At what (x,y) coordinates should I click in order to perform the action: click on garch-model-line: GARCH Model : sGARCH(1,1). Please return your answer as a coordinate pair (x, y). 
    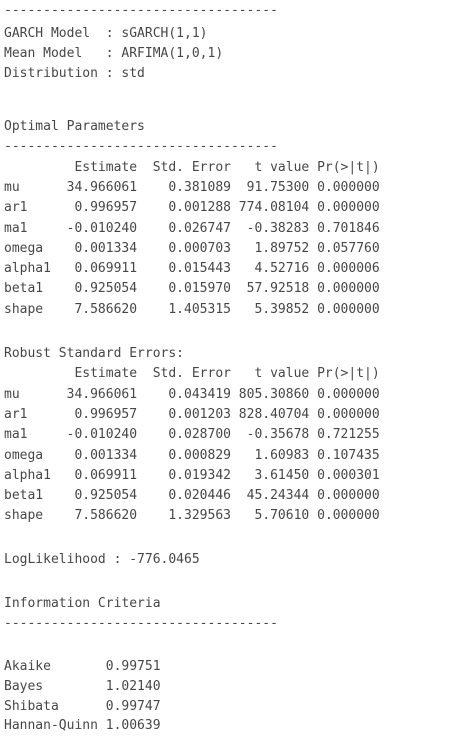
    Looking at the image, I should click on (106, 33).